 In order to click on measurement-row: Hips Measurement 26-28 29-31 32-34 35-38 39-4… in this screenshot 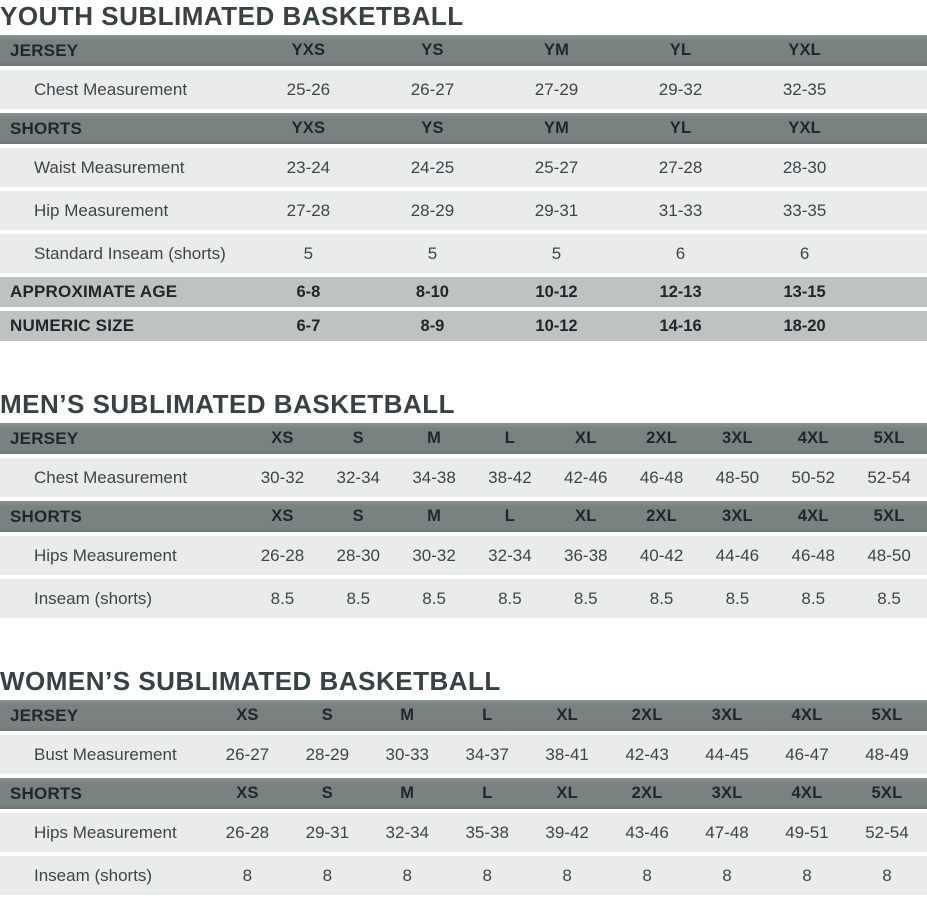, I will do `click(463, 832)`.